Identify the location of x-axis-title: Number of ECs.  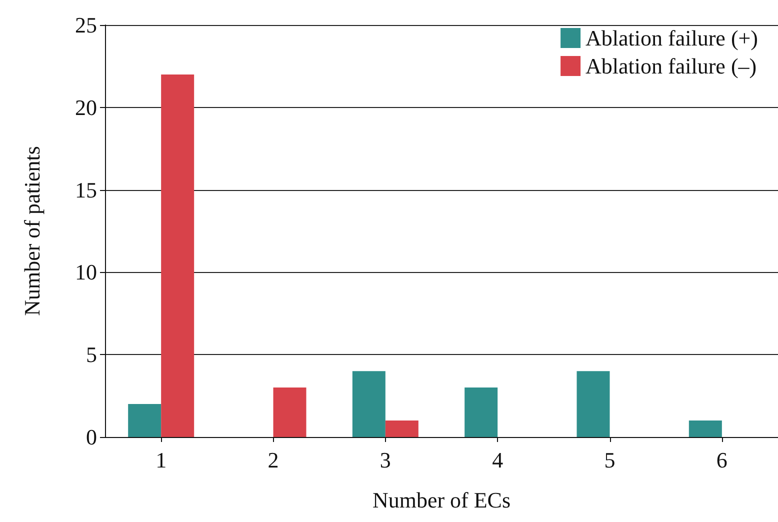
(441, 500).